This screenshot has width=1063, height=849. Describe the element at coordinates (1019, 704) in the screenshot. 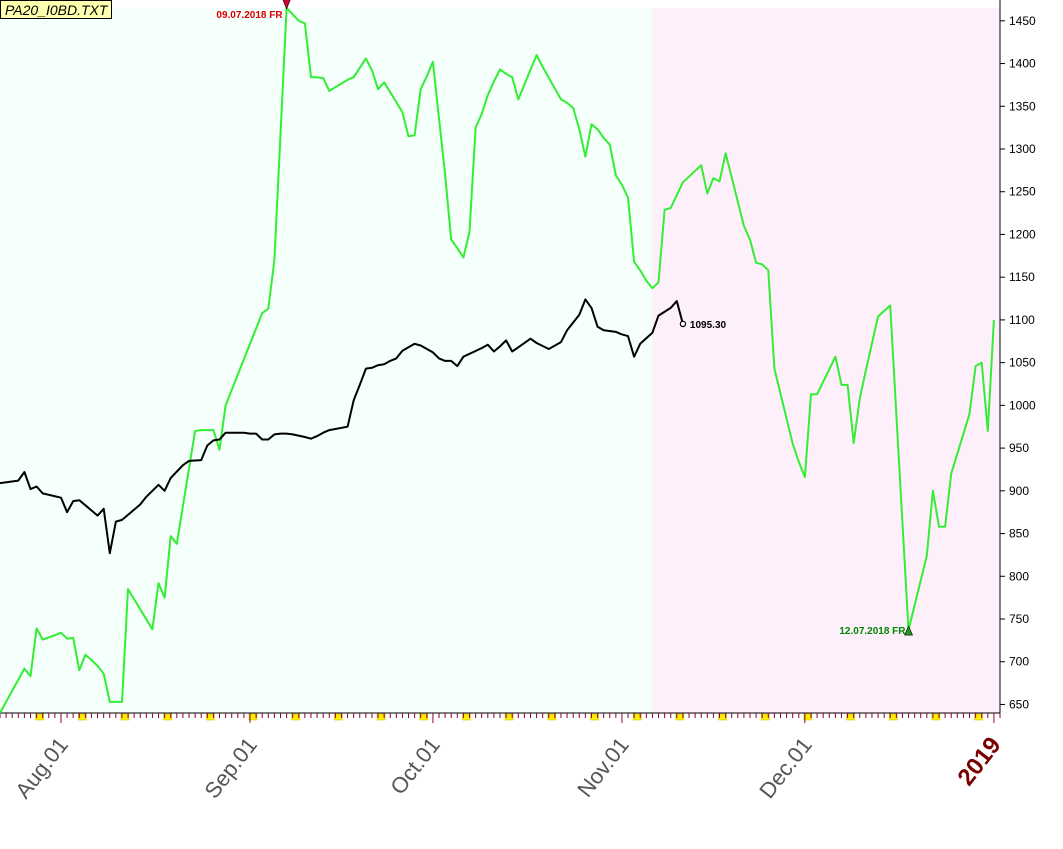

I see `y-tick-label: 650` at that location.